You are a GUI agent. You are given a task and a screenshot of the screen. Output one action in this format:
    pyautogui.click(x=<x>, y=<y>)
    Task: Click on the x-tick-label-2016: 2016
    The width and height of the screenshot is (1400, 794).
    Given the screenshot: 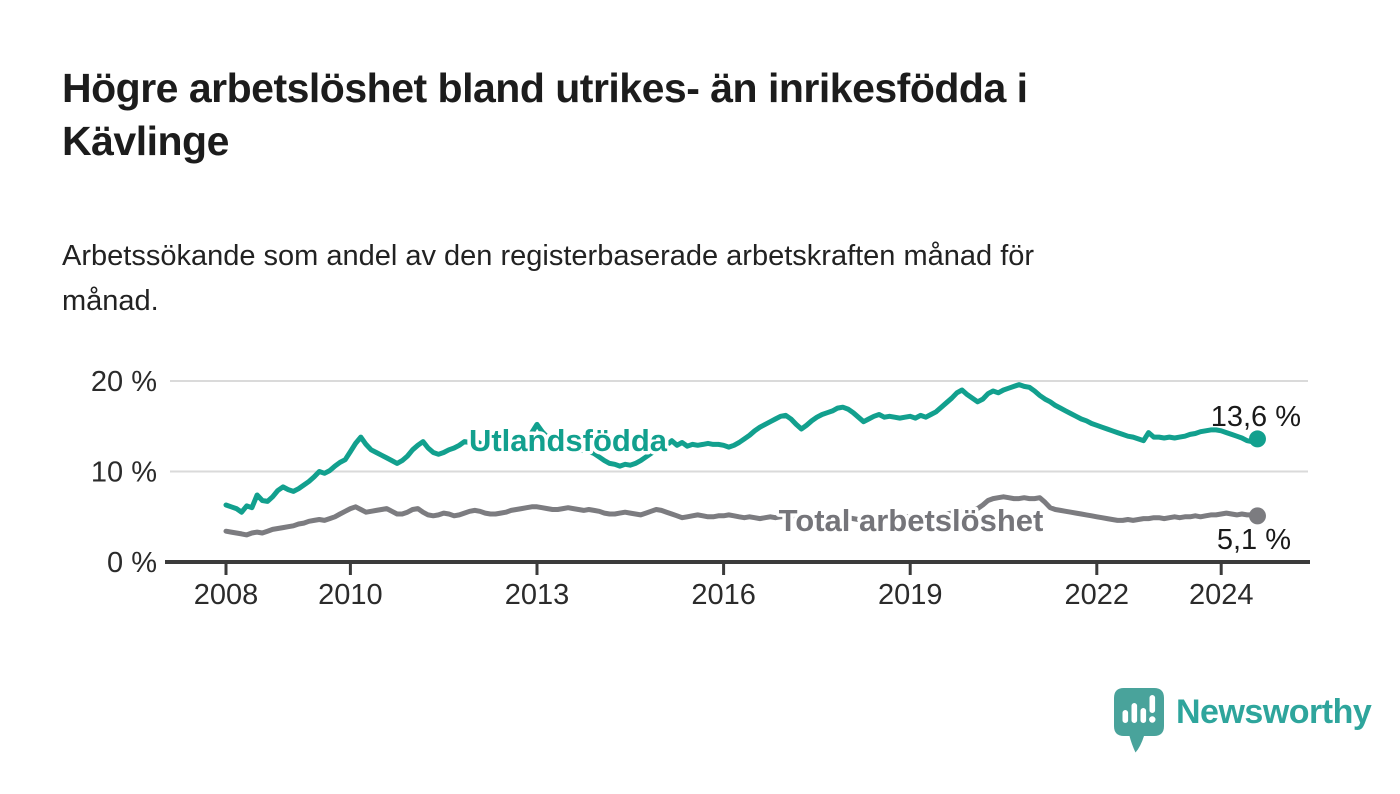 What is the action you would take?
    pyautogui.click(x=723, y=595)
    